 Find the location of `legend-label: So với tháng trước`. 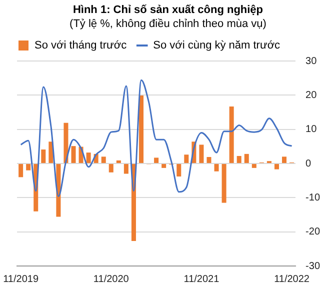

legend-label: So với tháng trước is located at coordinates (81, 46).